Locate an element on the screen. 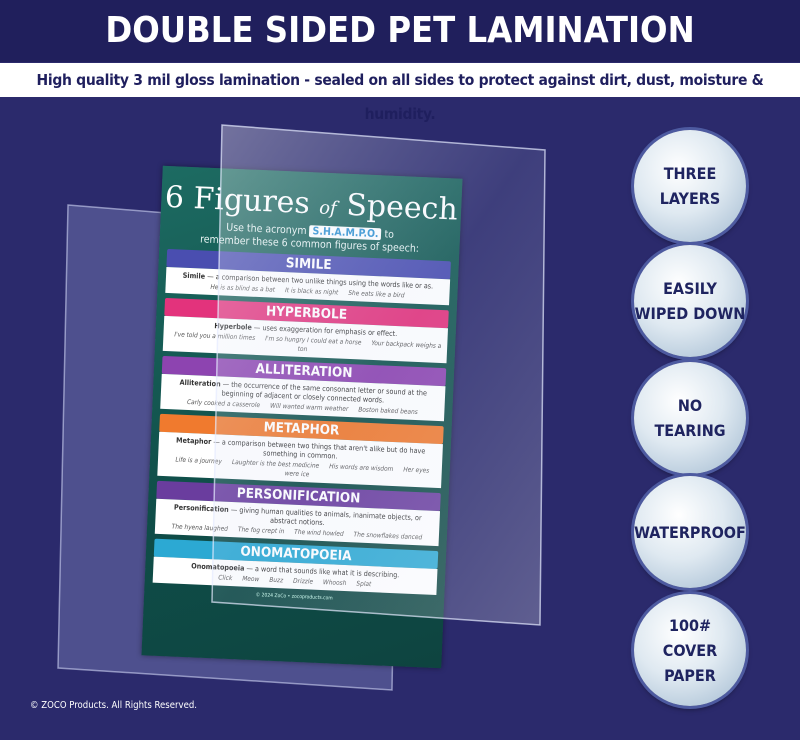 This screenshot has width=800, height=740. badge: THREE LAYERS is located at coordinates (690, 186).